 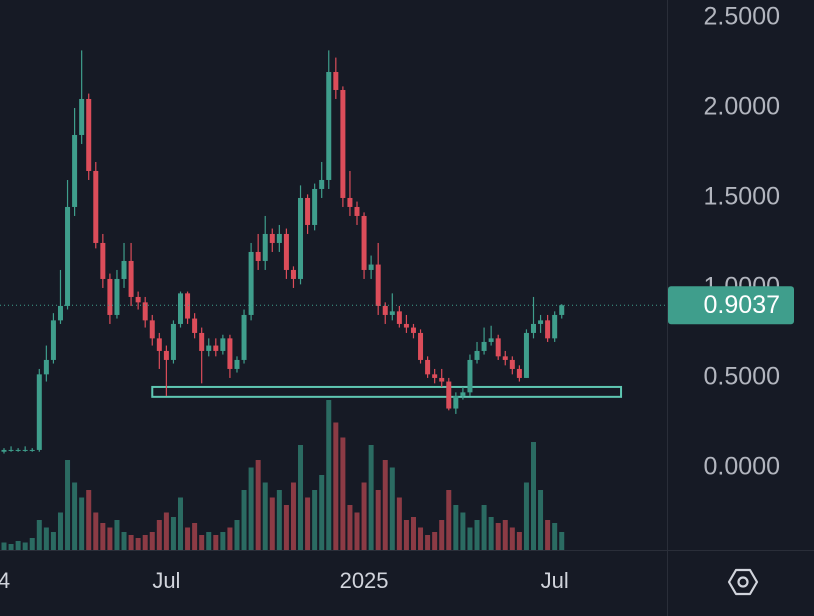 What do you see at coordinates (742, 467) in the screenshot?
I see `y-tick-label: 0.0000` at bounding box center [742, 467].